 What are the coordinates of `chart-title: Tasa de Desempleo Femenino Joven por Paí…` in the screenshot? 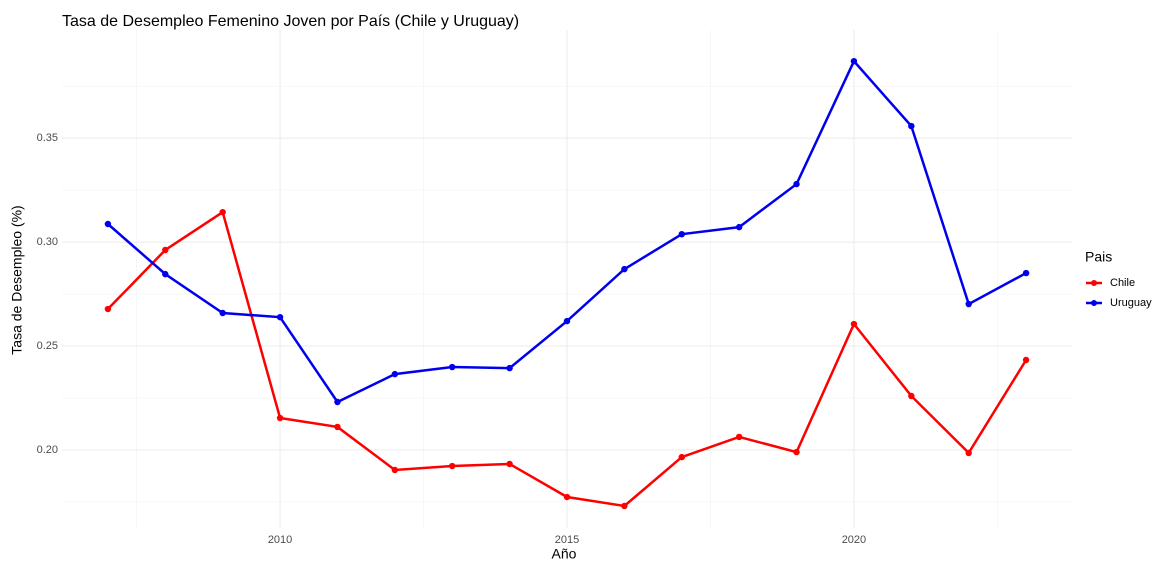 It's located at (290, 21).